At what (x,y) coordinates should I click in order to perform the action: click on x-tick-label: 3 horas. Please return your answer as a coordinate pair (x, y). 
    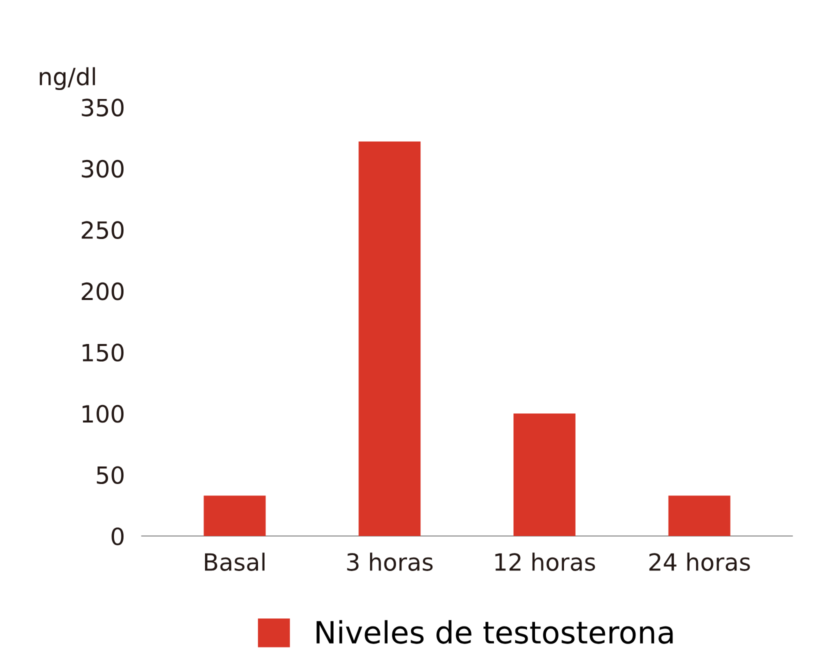
    Looking at the image, I should click on (390, 561).